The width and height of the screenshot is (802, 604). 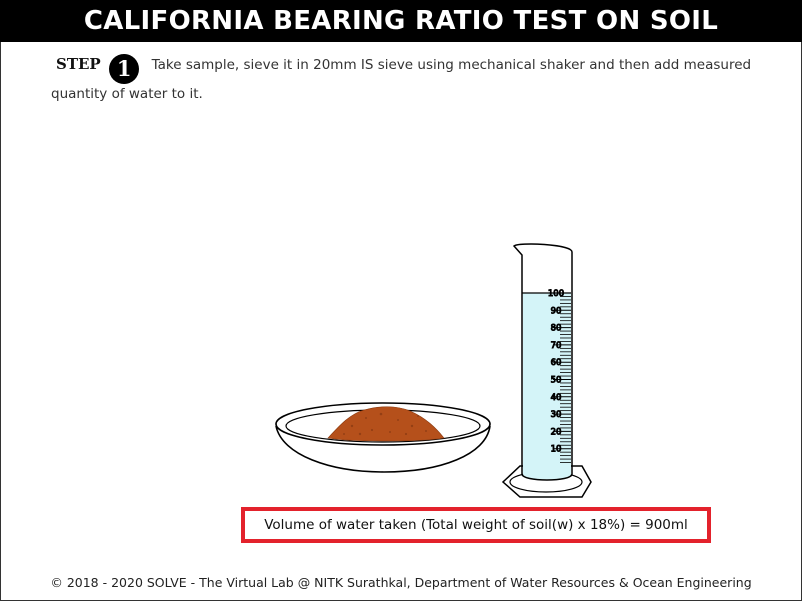 I want to click on soil-sample, so click(x=386, y=424).